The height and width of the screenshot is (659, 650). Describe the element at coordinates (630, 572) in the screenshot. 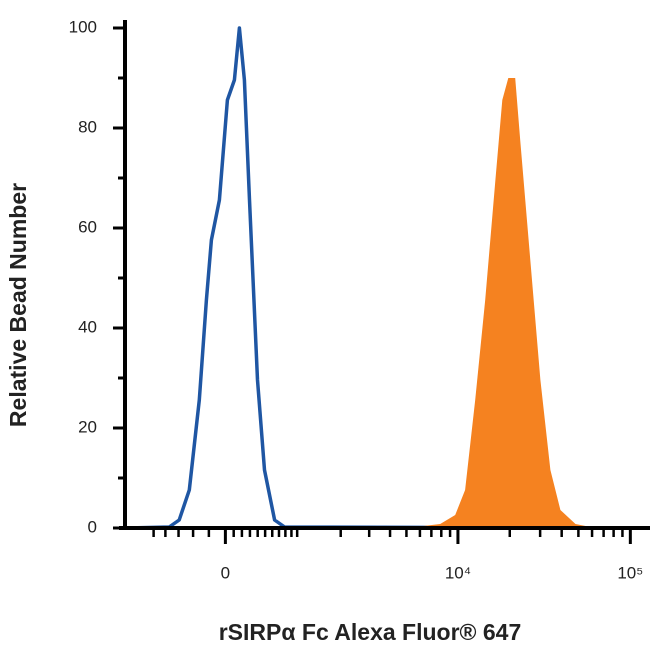

I see `x-tick-label: 10⁵` at that location.